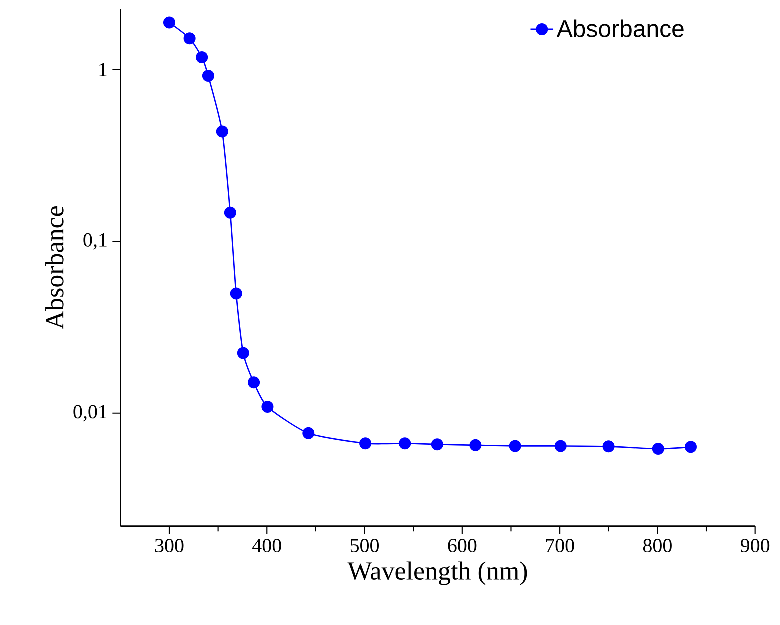 Image resolution: width=780 pixels, height=625 pixels. I want to click on x-tick-label: 800, so click(657, 546).